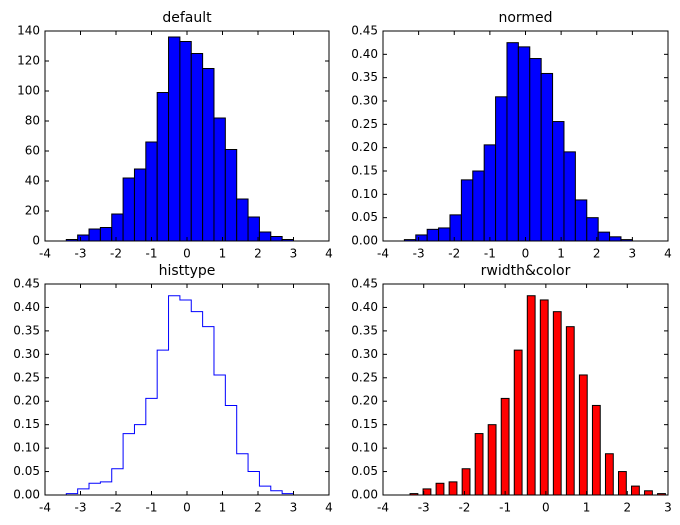 The width and height of the screenshot is (680, 525). What do you see at coordinates (28, 61) in the screenshot?
I see `y-tick-label: 120` at bounding box center [28, 61].